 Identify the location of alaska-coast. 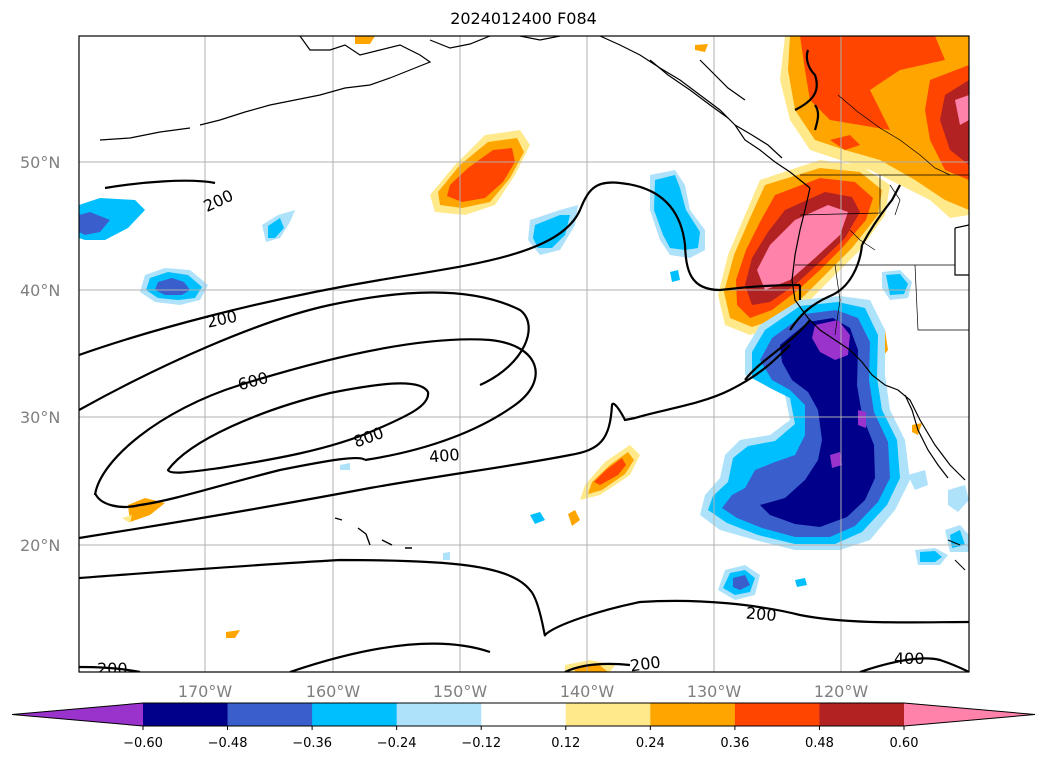
(315, 81).